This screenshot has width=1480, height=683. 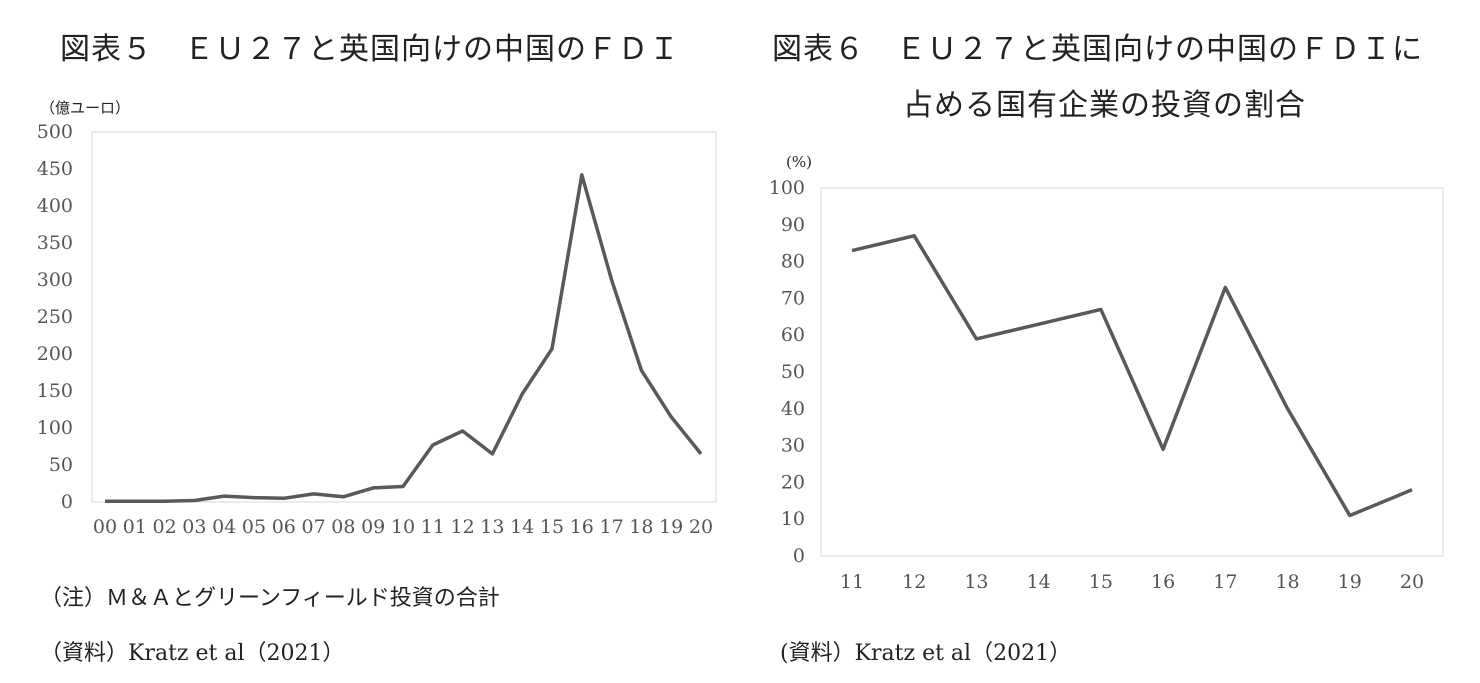 What do you see at coordinates (55, 169) in the screenshot?
I see `chart1-y-tick-label: 450` at bounding box center [55, 169].